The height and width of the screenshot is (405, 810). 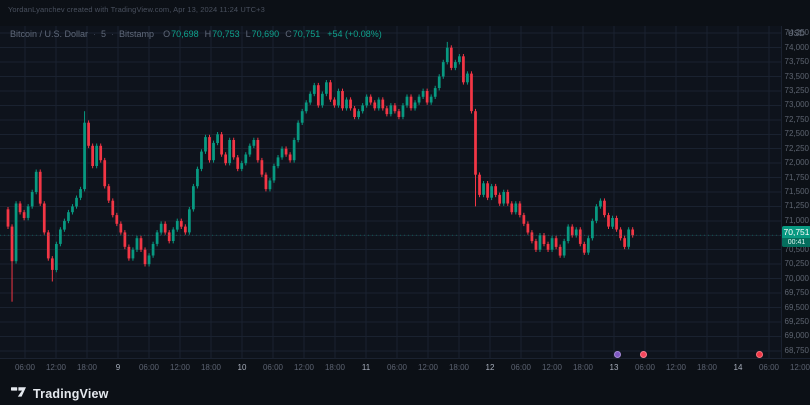 I want to click on price-axis-label: 71,250, so click(x=796, y=206).